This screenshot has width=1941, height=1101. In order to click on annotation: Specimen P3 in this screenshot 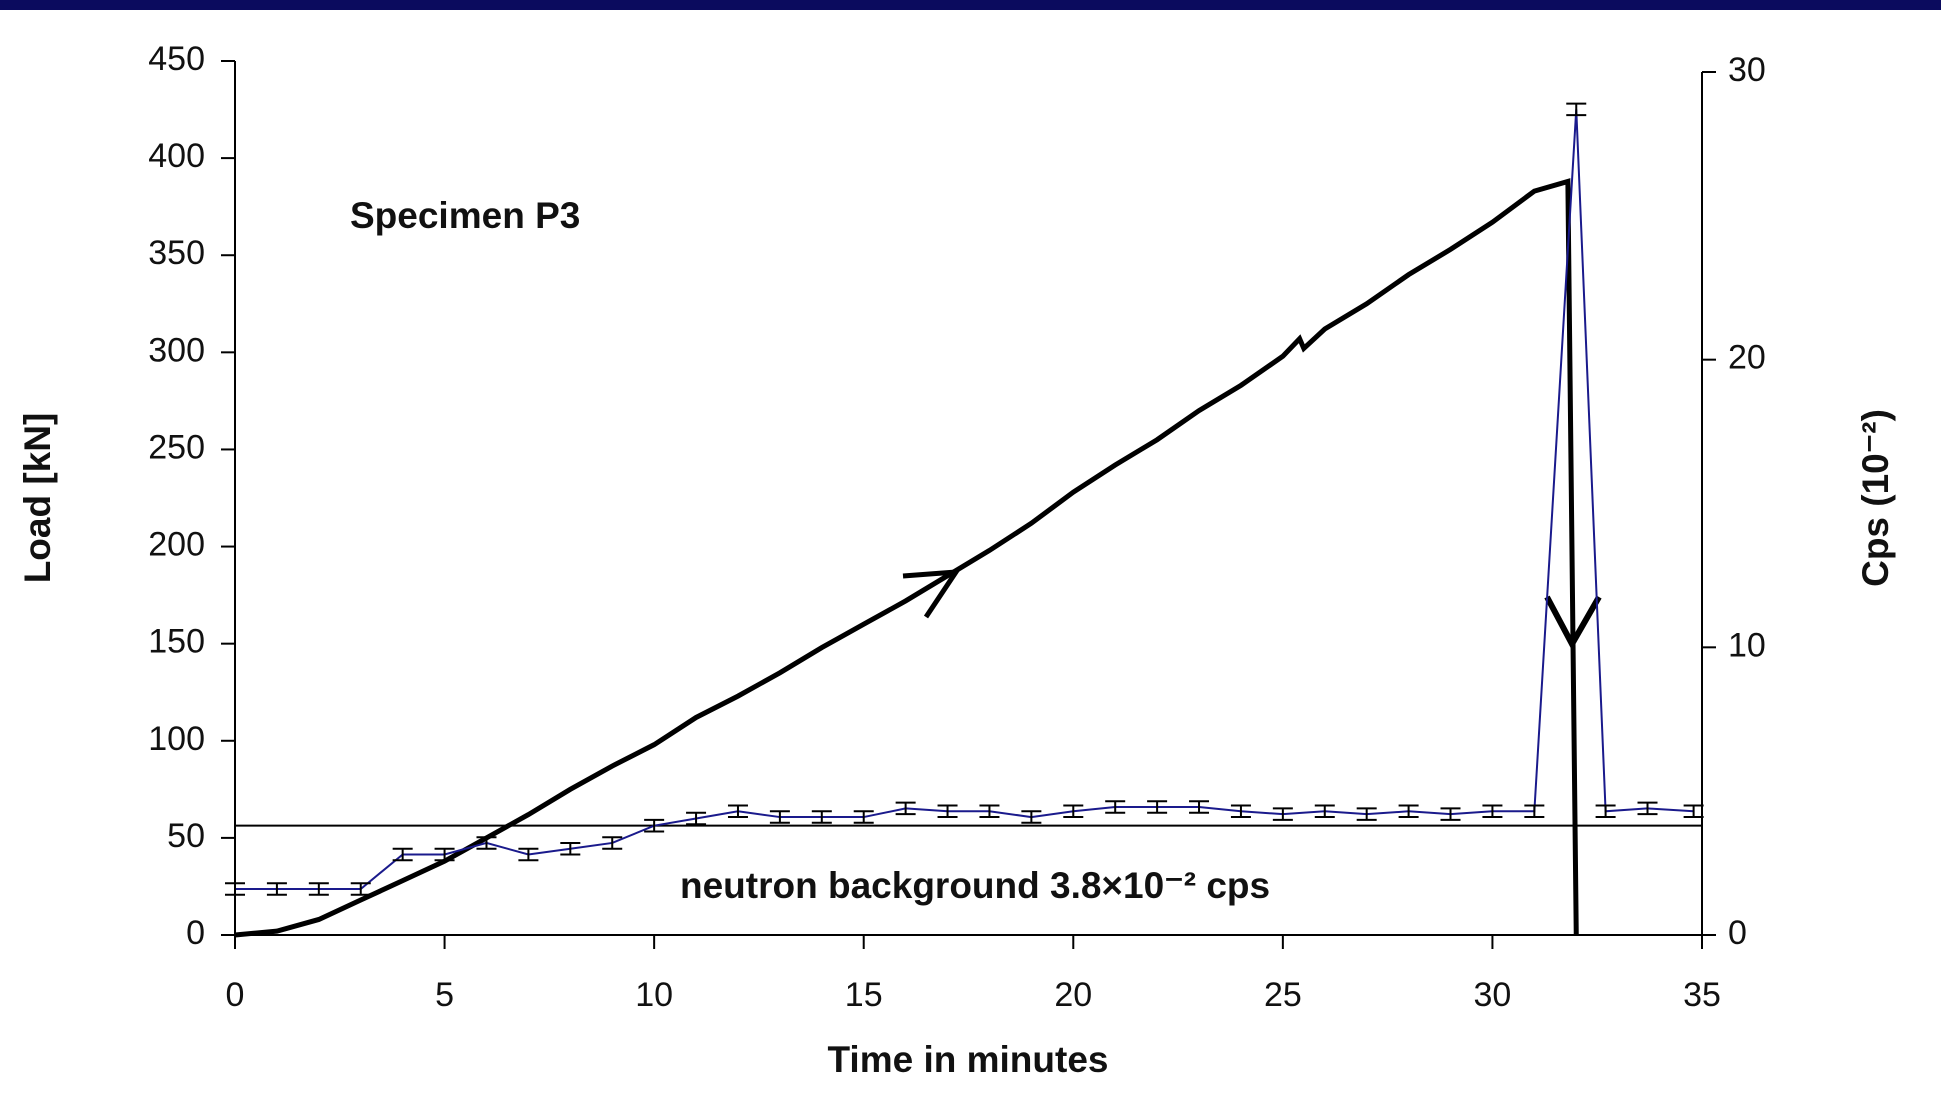, I will do `click(465, 215)`.